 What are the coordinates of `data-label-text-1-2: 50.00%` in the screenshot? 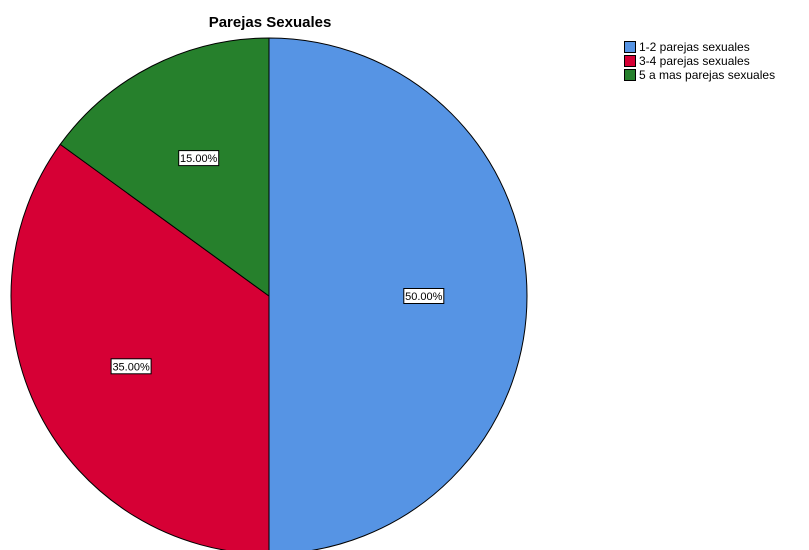 It's located at (424, 297).